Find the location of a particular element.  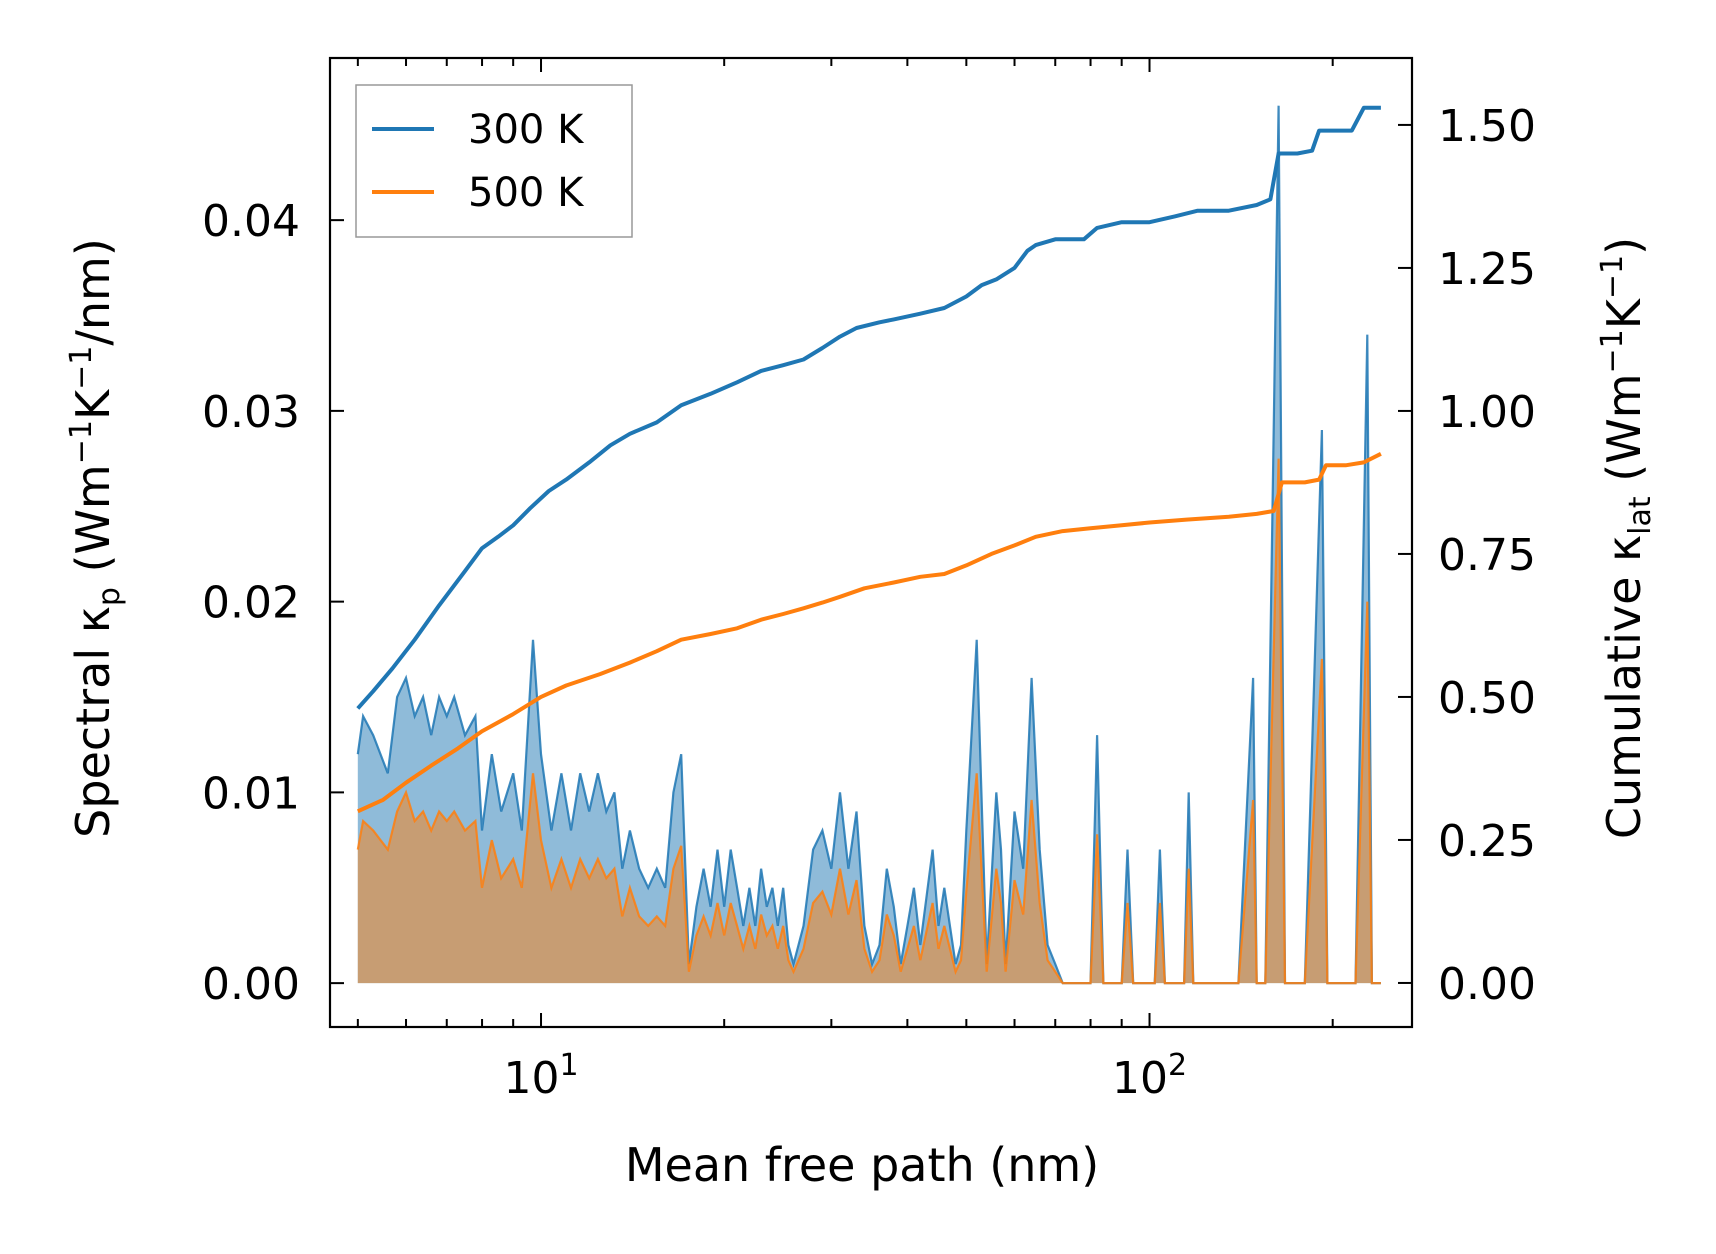

right-y-tick-label: 1.50 is located at coordinates (1487, 126).